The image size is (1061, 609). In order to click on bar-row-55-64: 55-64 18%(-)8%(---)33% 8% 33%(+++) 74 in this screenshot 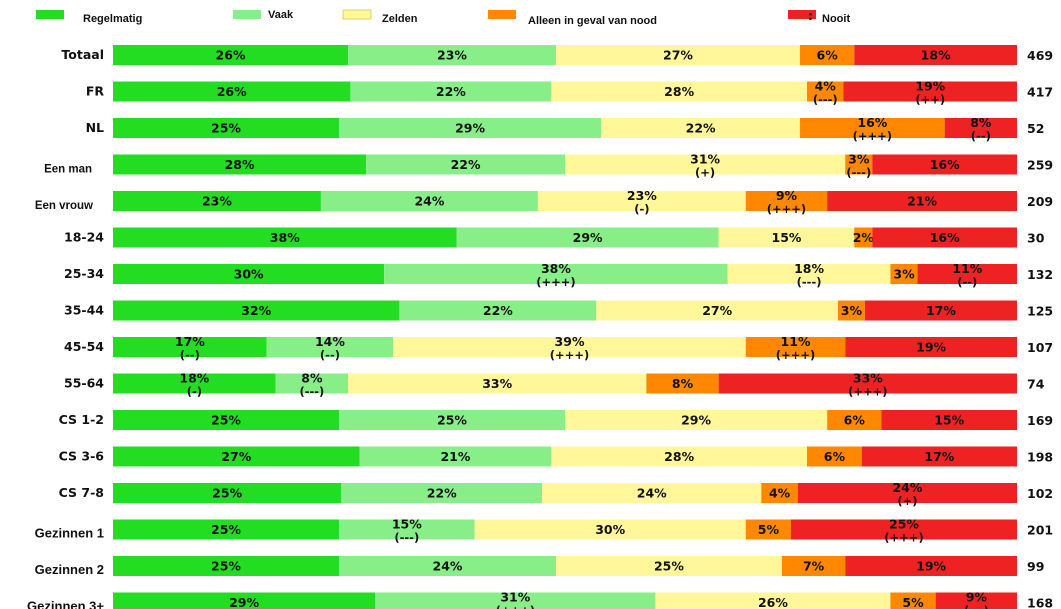, I will do `click(554, 385)`.